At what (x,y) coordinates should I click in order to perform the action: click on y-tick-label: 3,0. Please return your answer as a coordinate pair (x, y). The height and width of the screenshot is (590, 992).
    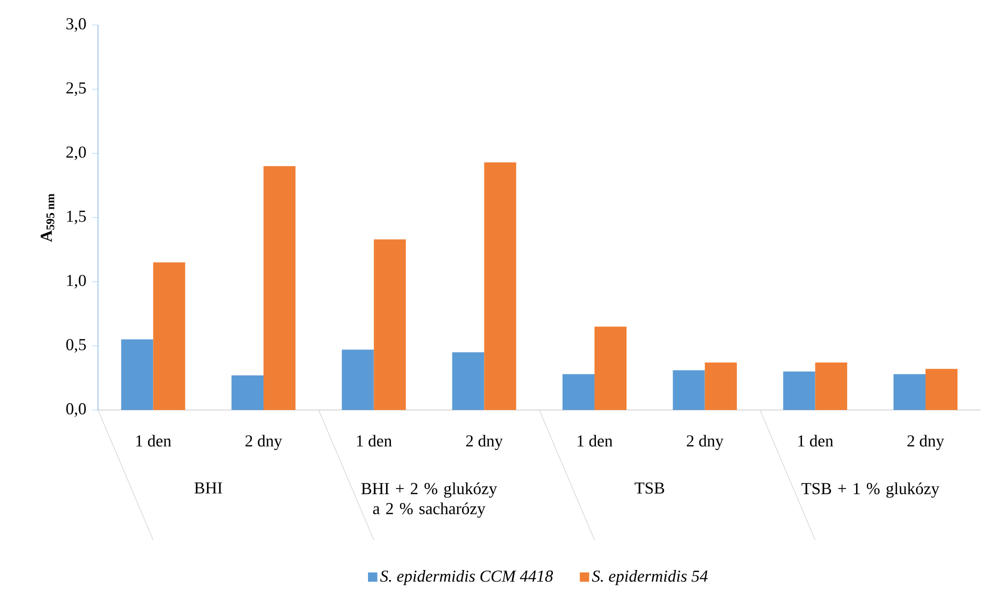
    Looking at the image, I should click on (76, 25).